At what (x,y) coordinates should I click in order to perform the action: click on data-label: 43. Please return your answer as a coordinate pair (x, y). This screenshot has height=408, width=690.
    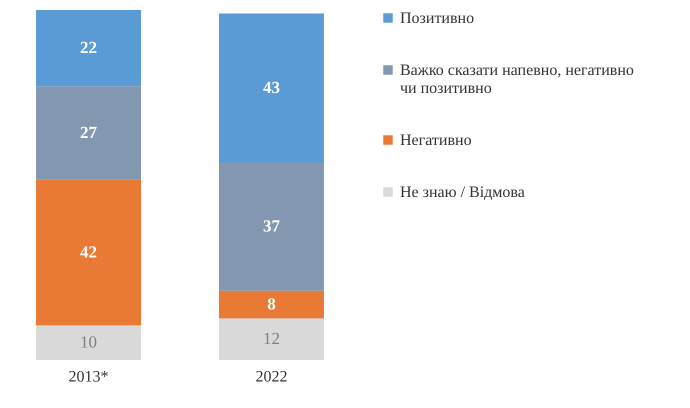
    Looking at the image, I should click on (271, 87).